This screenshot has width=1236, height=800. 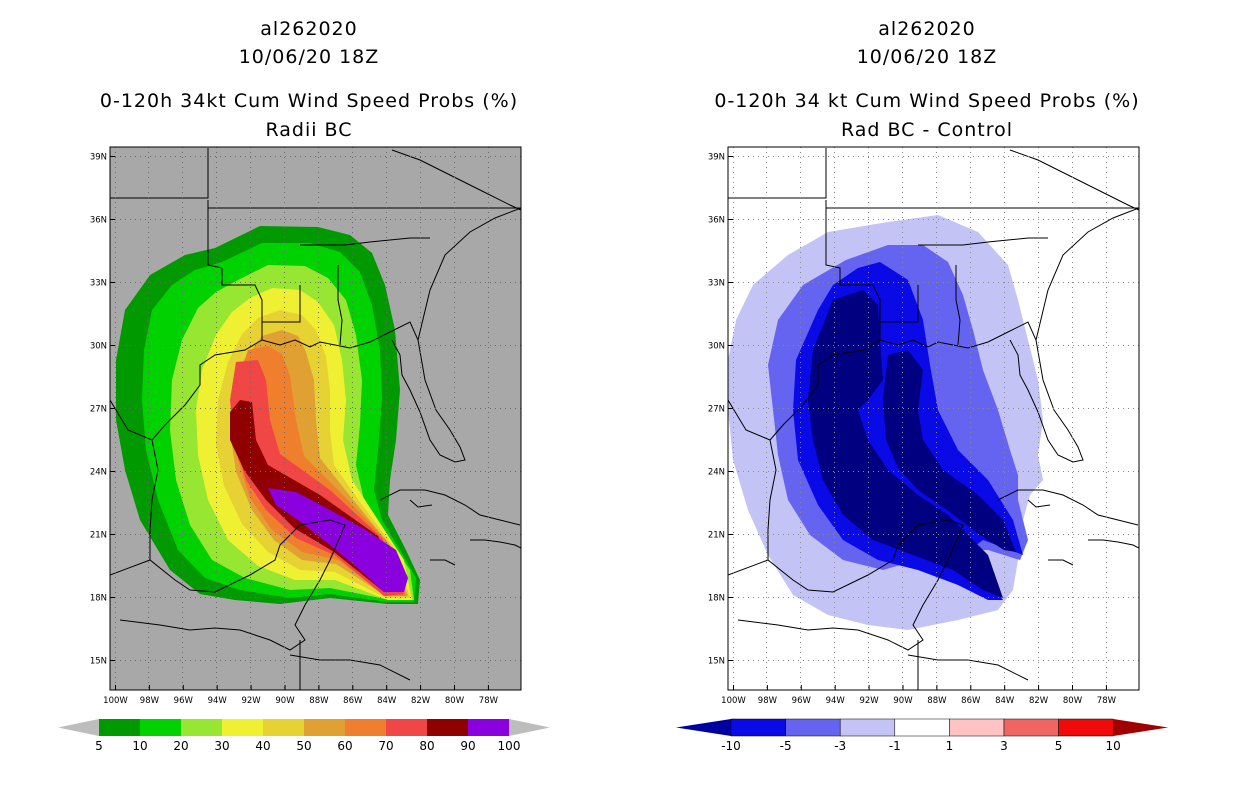 I want to click on legend-label: 3, so click(x=1004, y=746).